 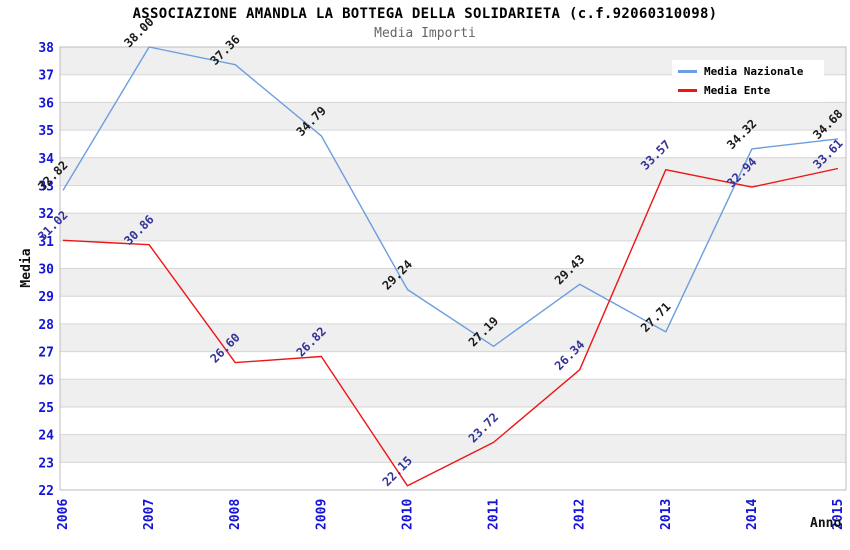 I want to click on y-tick-label: 25, so click(x=46, y=408).